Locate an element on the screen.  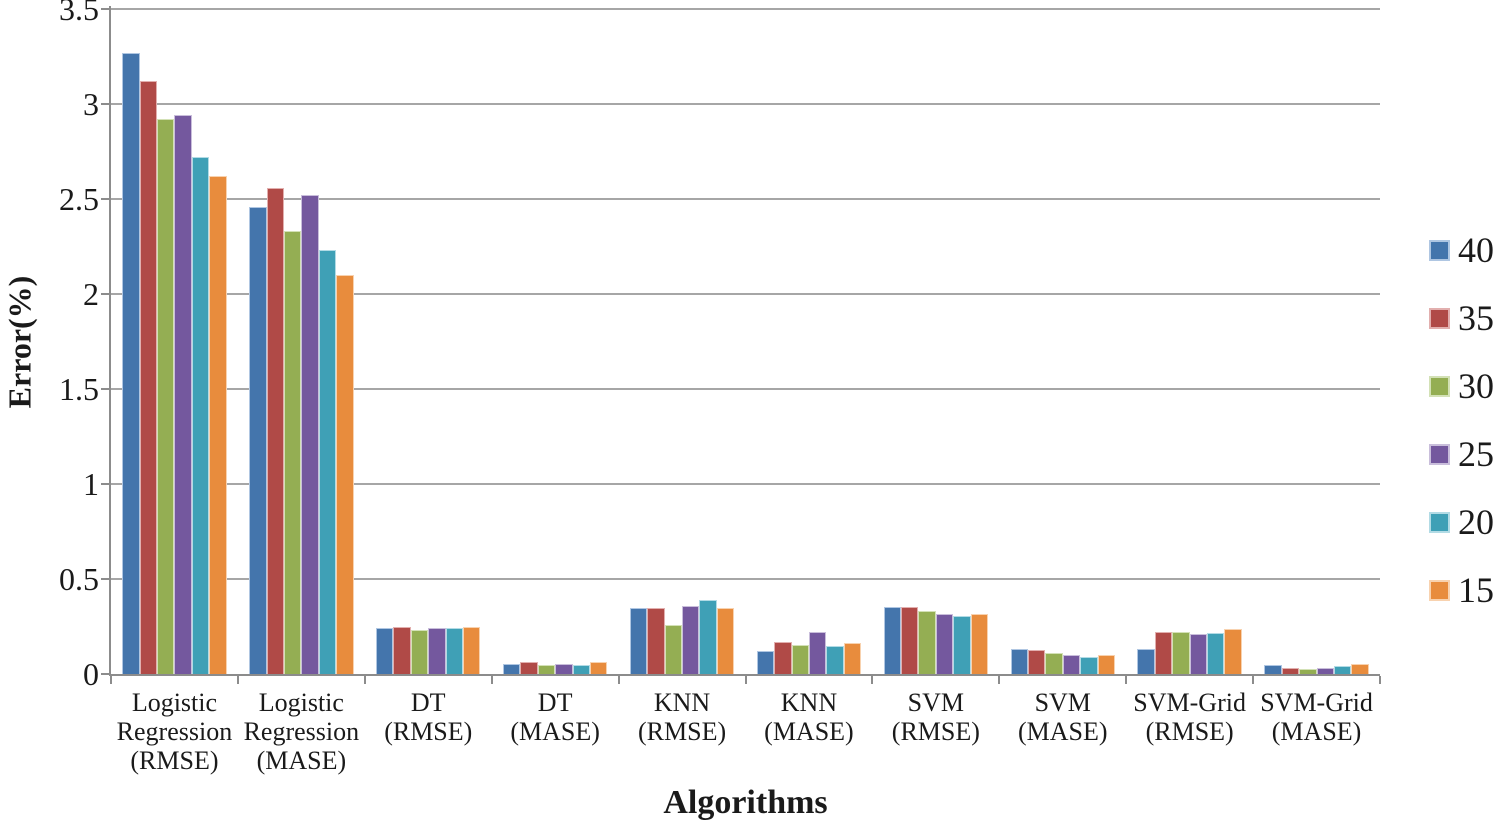
y-tick-label-3.5: 3.5 is located at coordinates (79, 13).